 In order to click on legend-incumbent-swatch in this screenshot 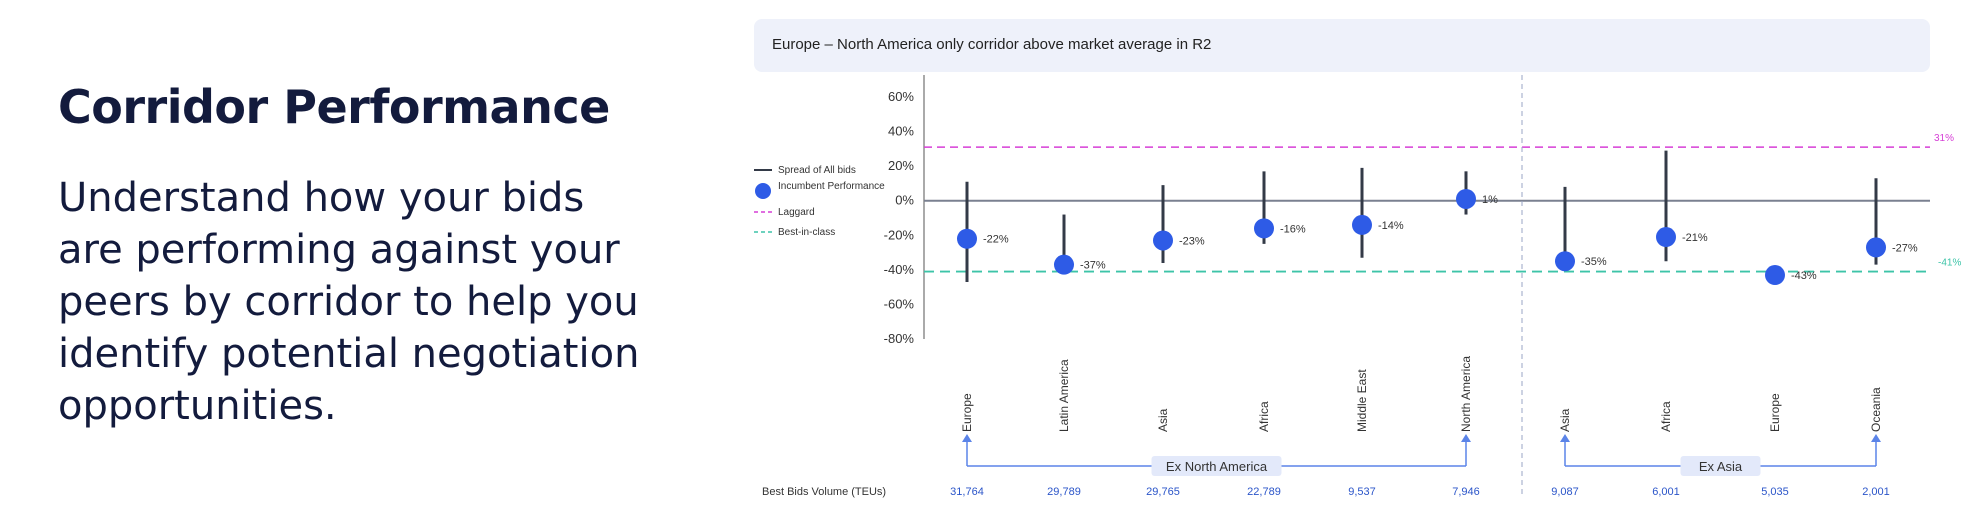, I will do `click(763, 191)`.